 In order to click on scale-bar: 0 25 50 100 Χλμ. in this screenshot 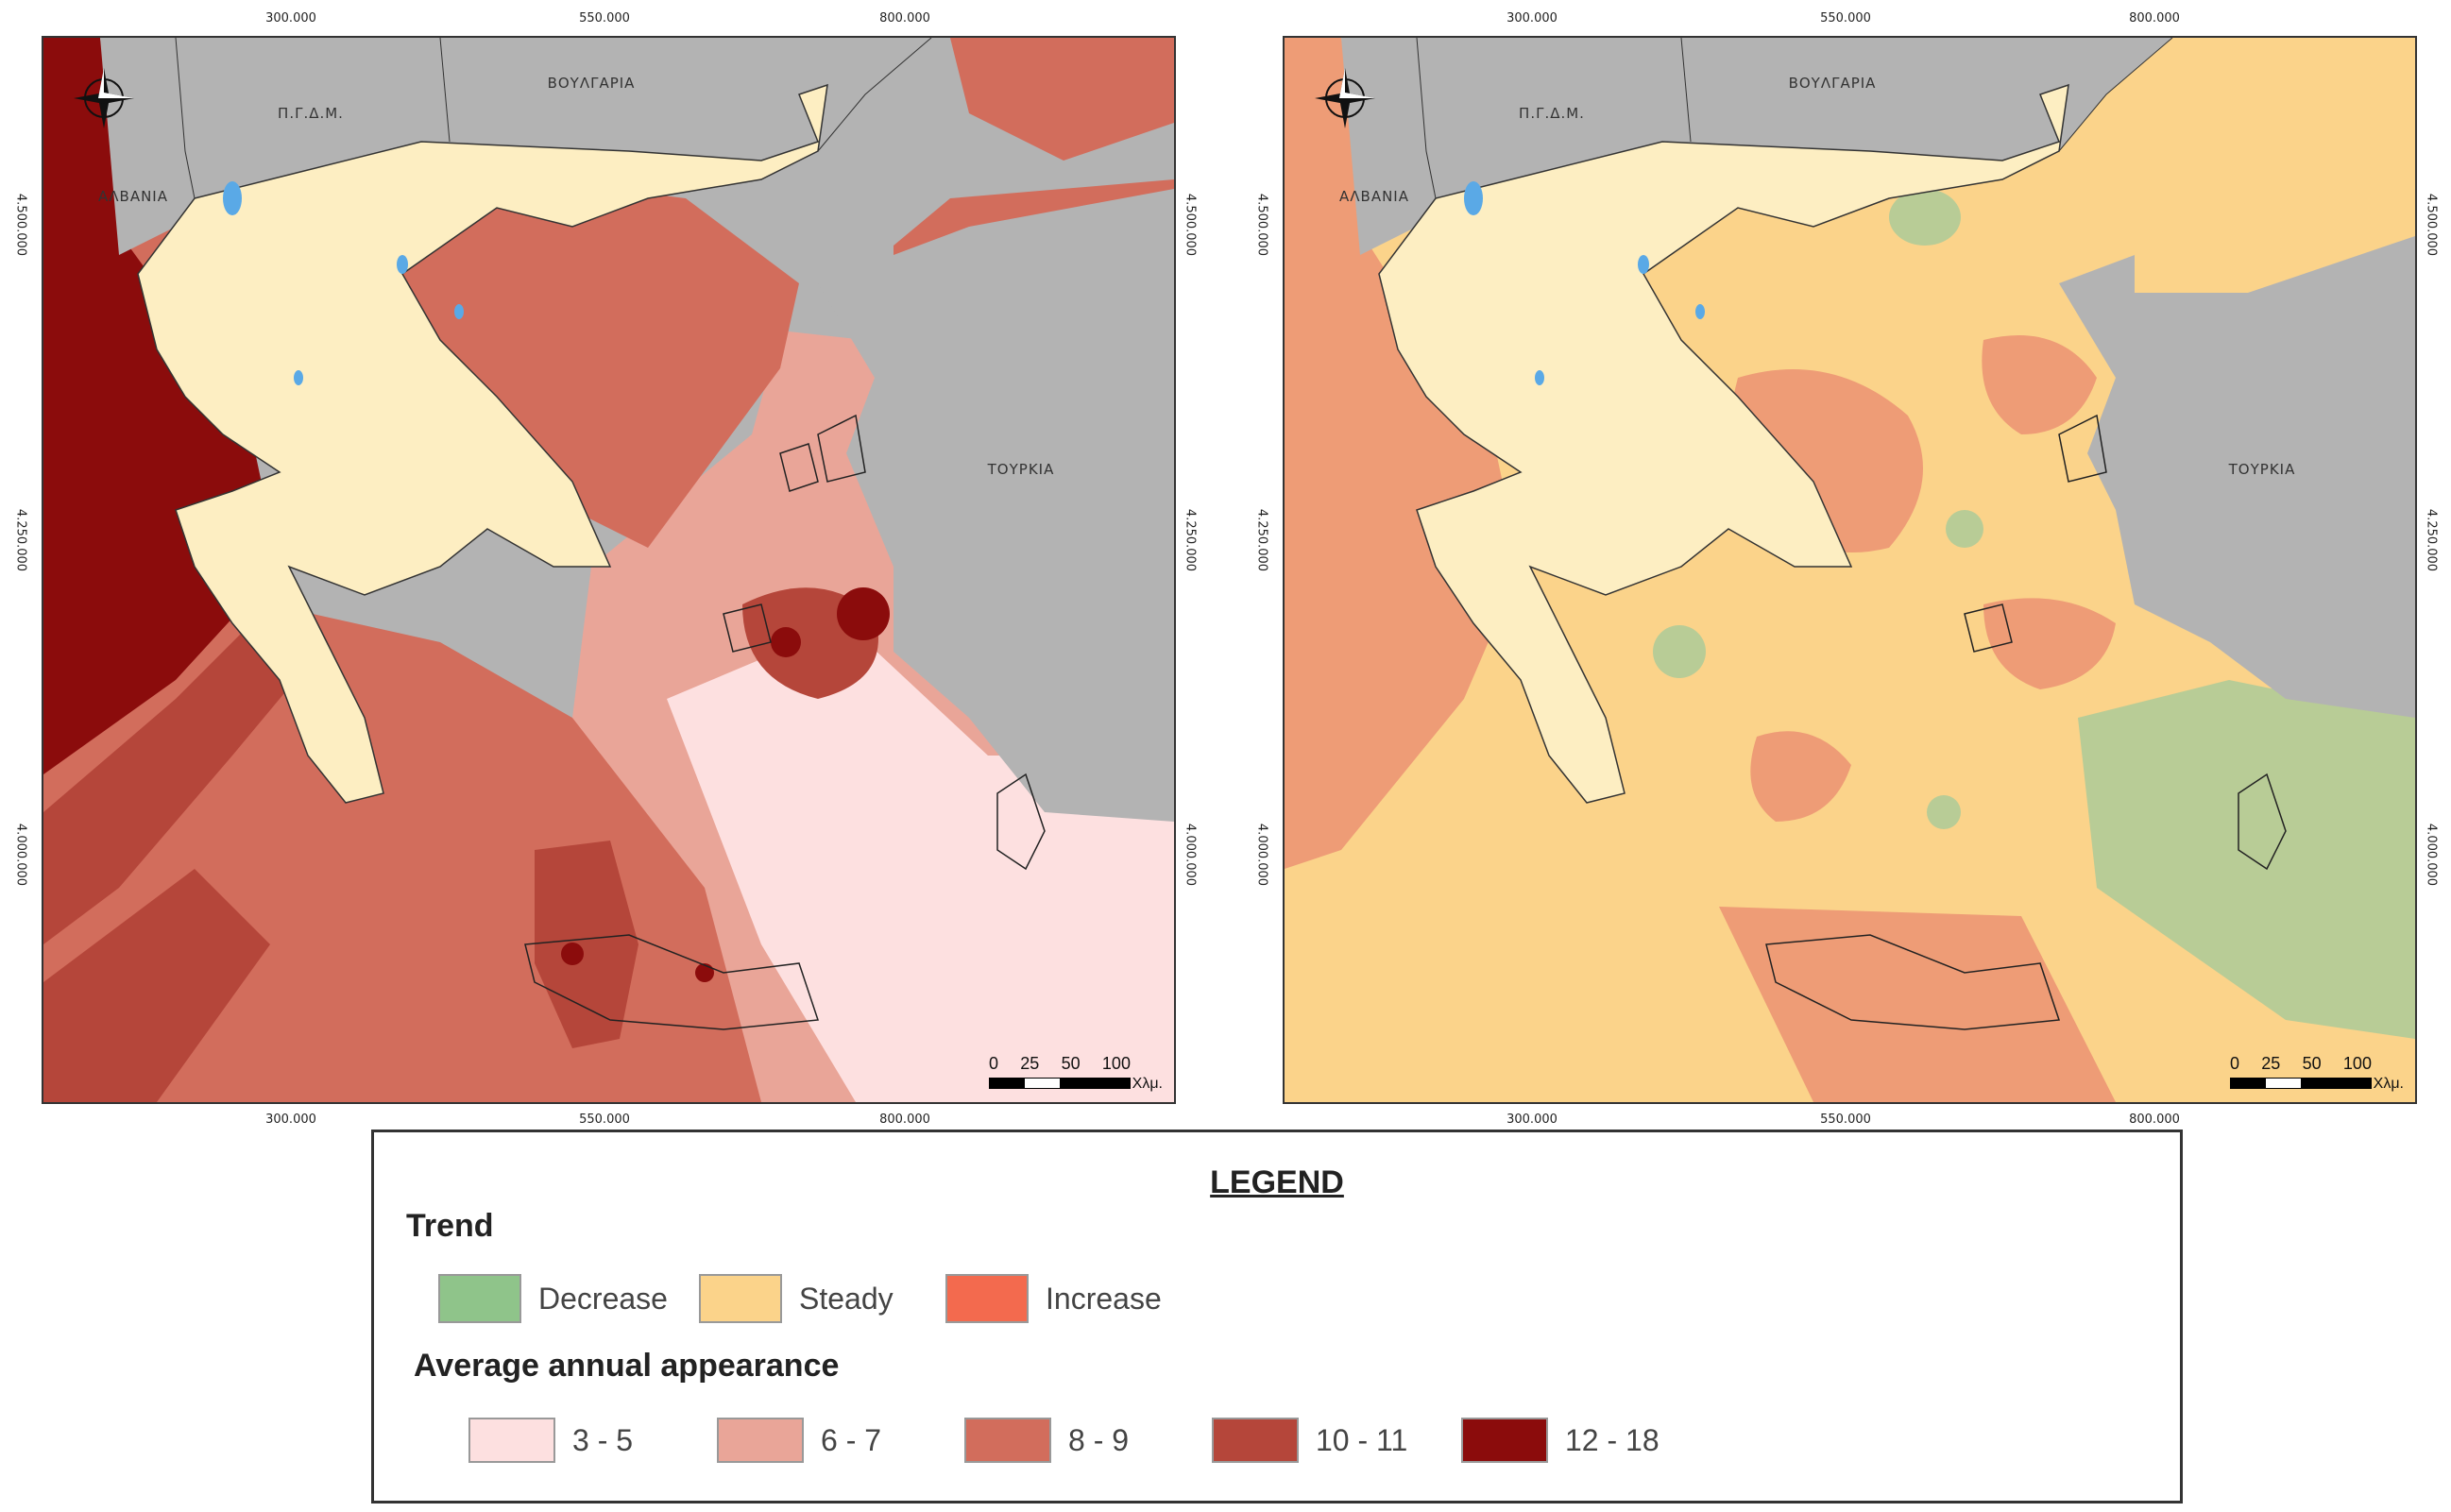, I will do `click(1076, 1073)`.